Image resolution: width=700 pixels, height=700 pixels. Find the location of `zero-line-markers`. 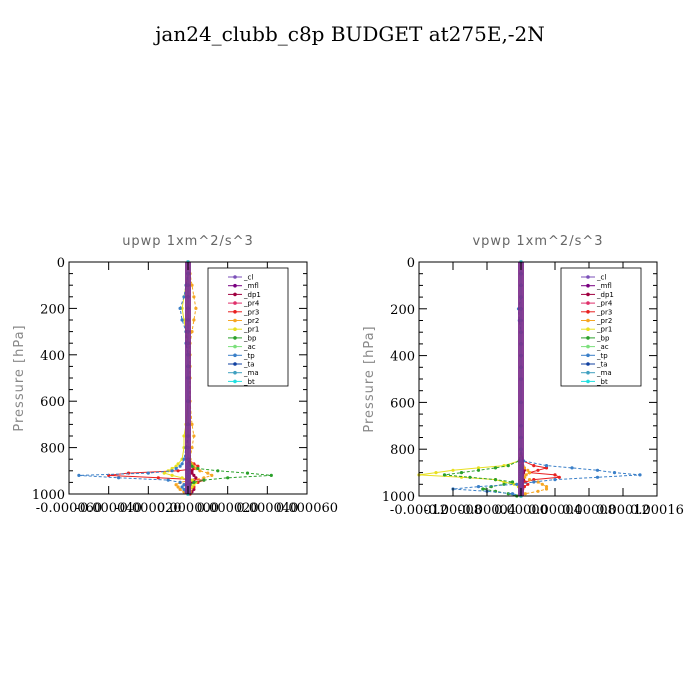

zero-line-markers is located at coordinates (188, 378).